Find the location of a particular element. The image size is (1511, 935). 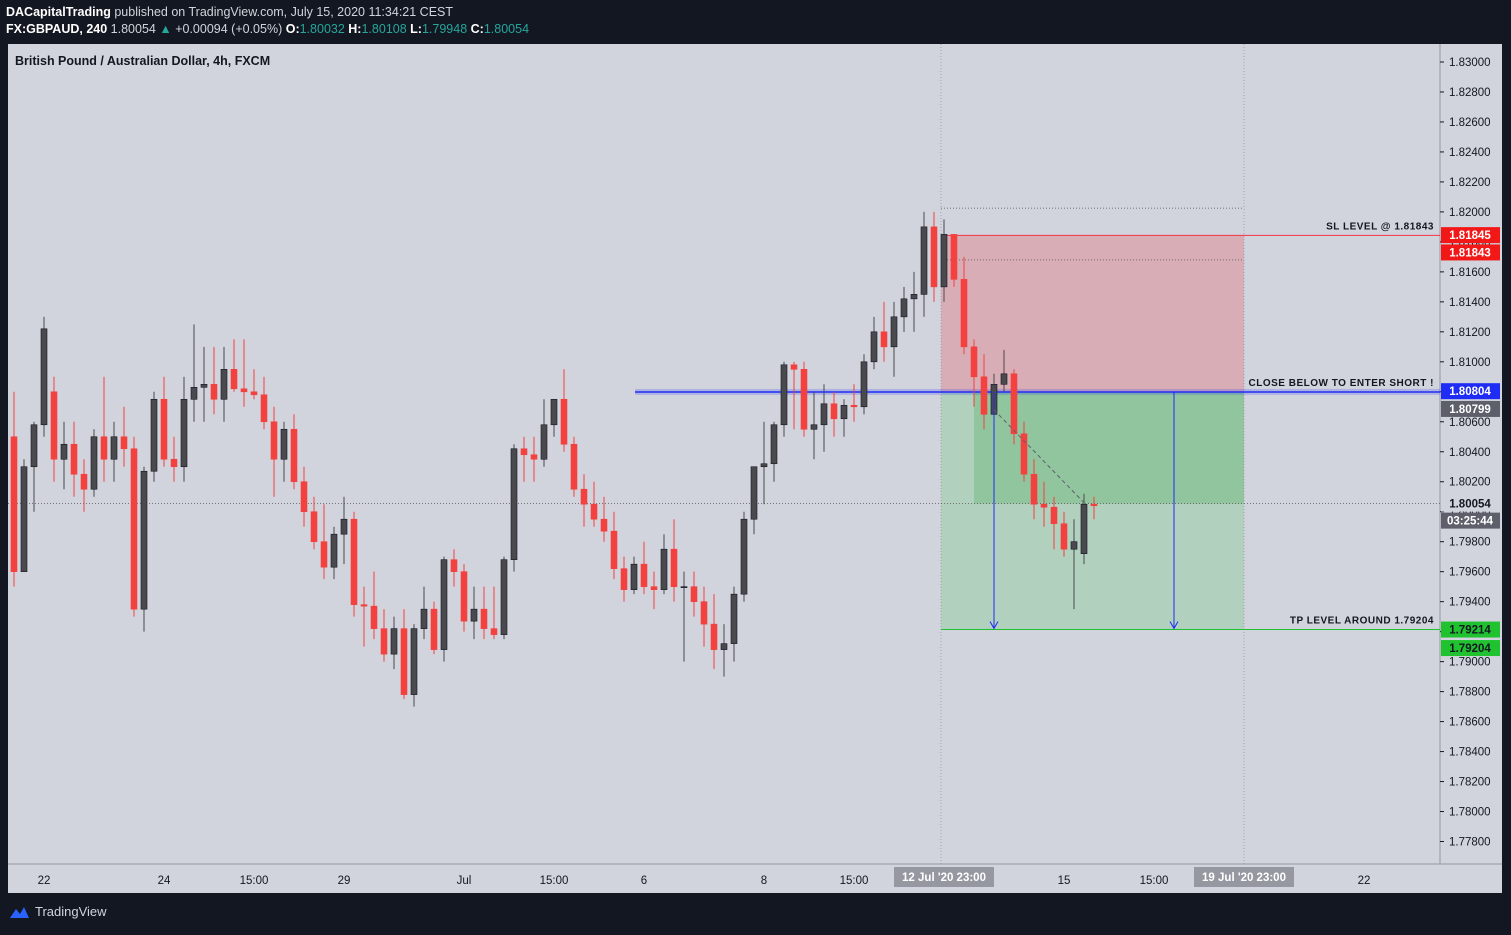

symbol-label: FX:GBPAUD, 240 is located at coordinates (57, 29).